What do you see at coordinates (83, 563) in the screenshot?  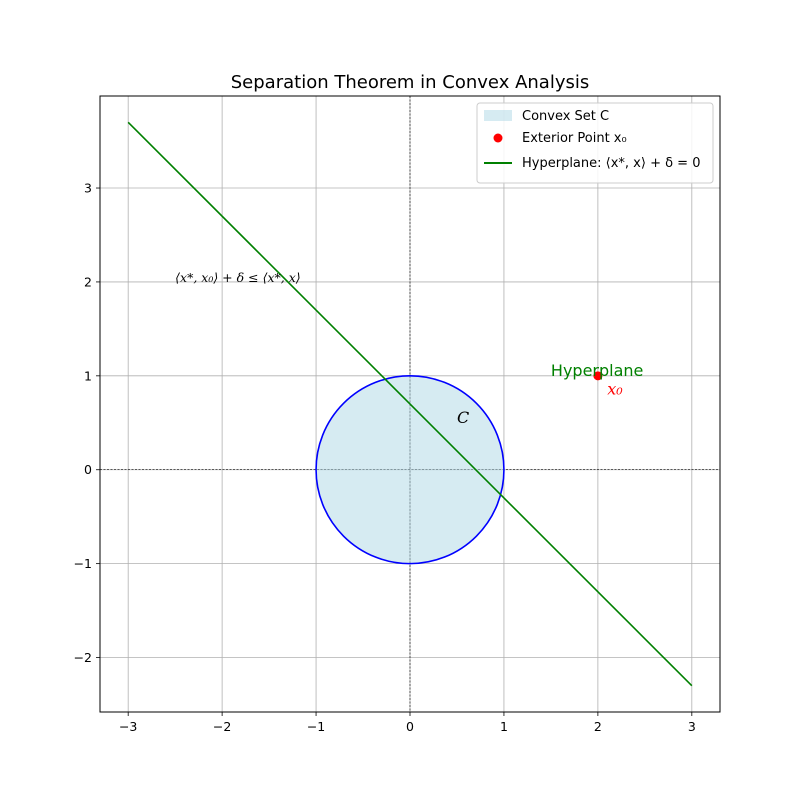 I see `y-tick-label: −1` at bounding box center [83, 563].